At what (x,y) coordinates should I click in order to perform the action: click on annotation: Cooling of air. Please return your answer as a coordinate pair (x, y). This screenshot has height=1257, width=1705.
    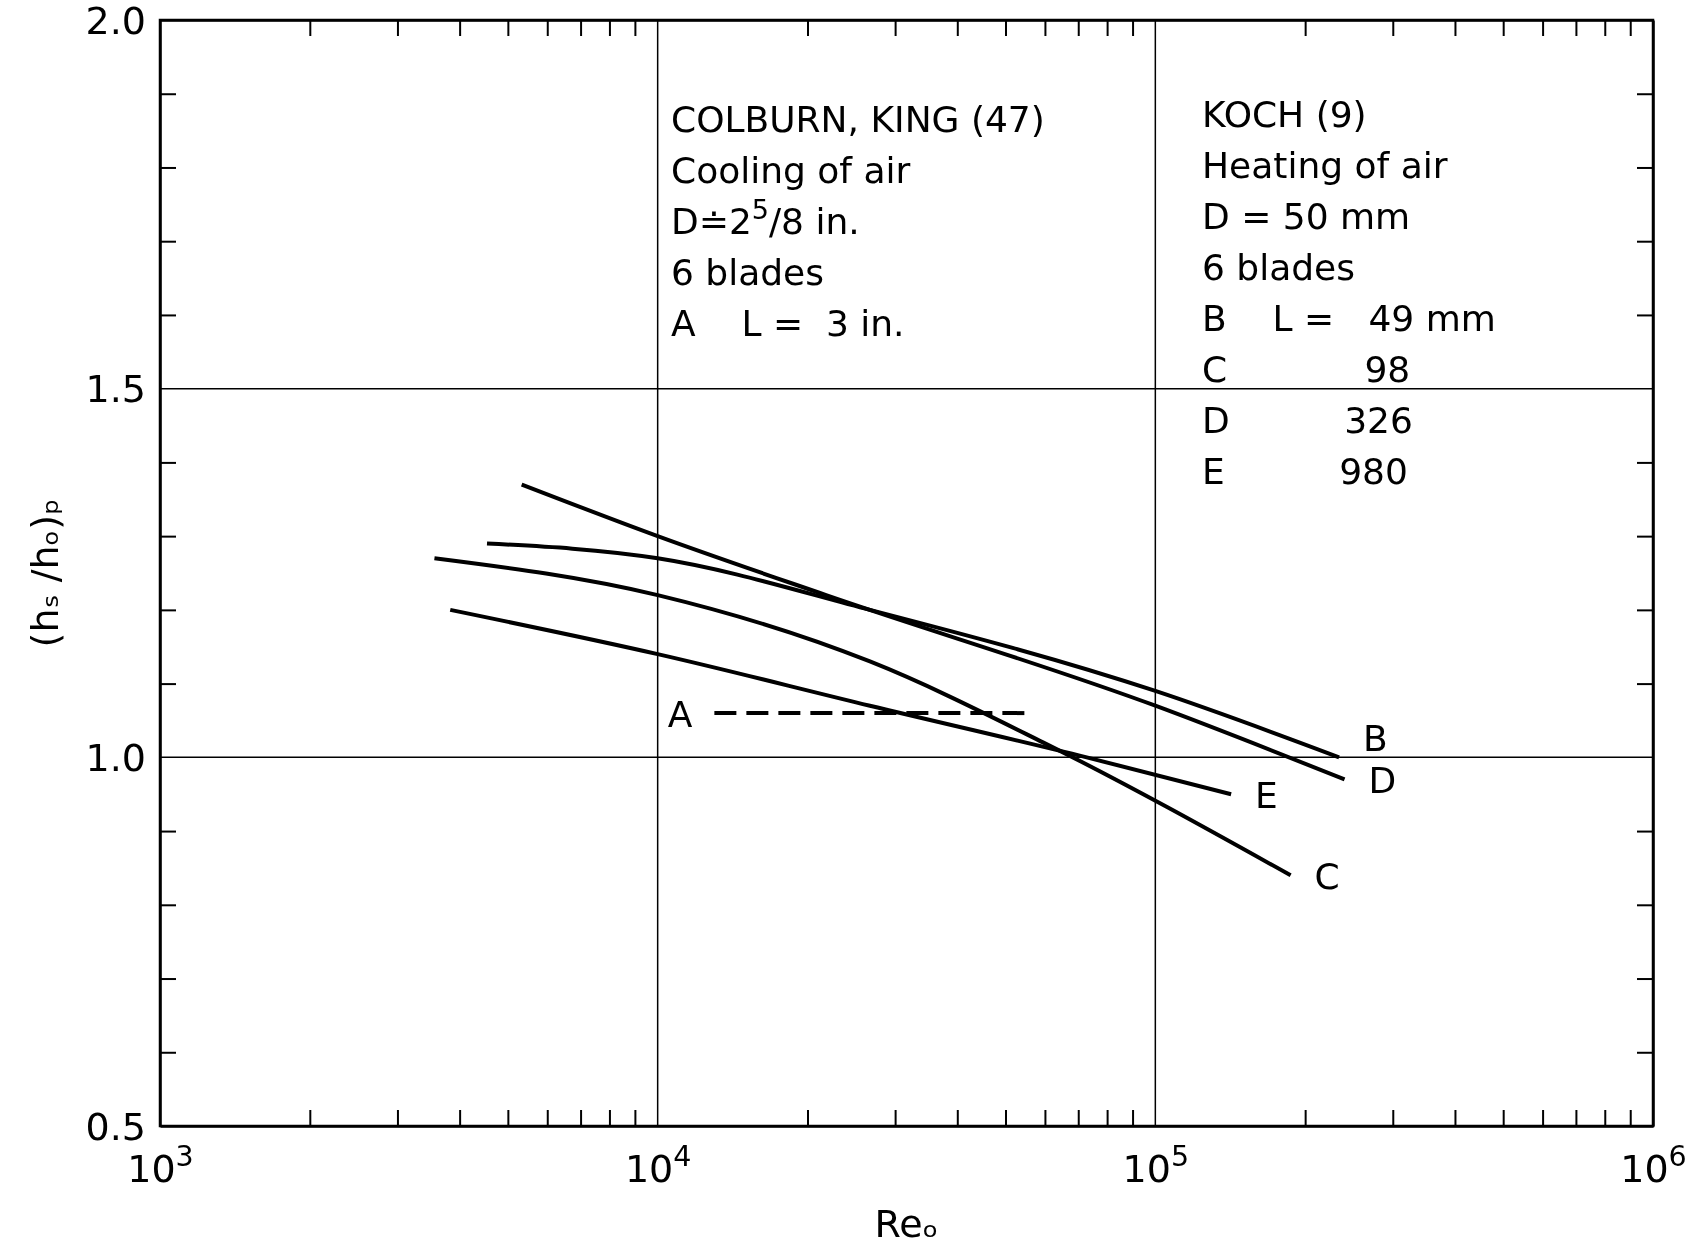
    Looking at the image, I should click on (791, 170).